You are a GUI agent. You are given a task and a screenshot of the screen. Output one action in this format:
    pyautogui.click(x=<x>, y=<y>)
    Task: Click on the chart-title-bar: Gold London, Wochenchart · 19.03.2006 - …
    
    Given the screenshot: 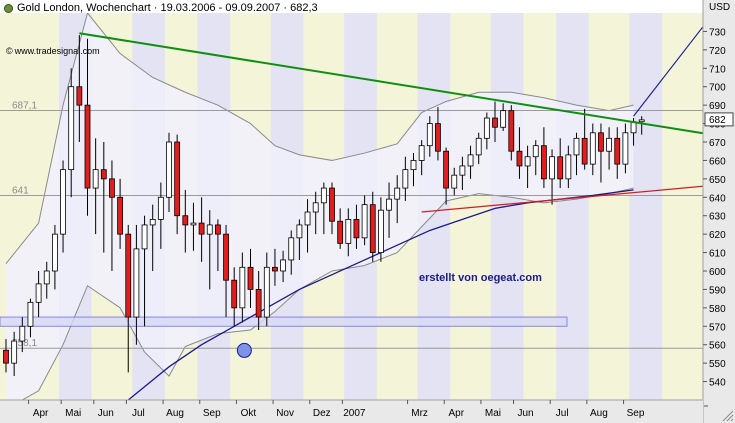 What is the action you would take?
    pyautogui.click(x=161, y=8)
    